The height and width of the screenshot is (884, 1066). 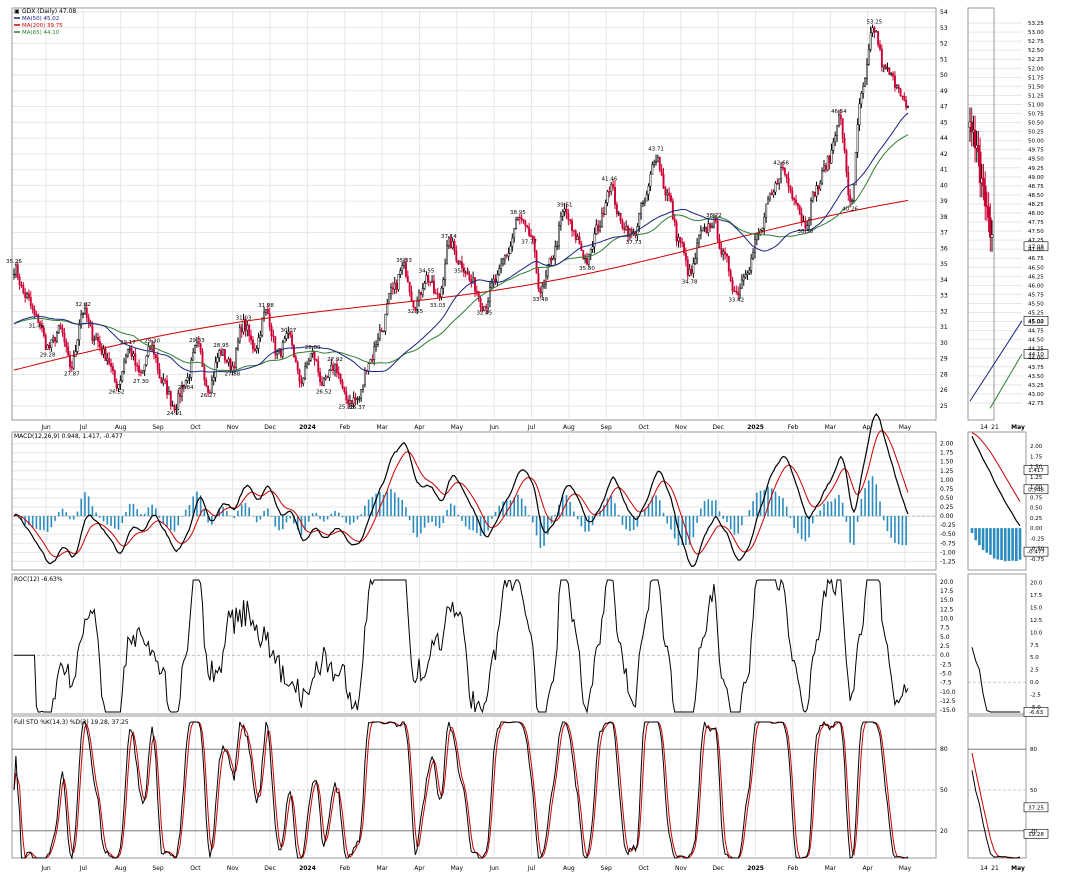 What do you see at coordinates (587, 269) in the screenshot?
I see `price-pivot-label: 35.80` at bounding box center [587, 269].